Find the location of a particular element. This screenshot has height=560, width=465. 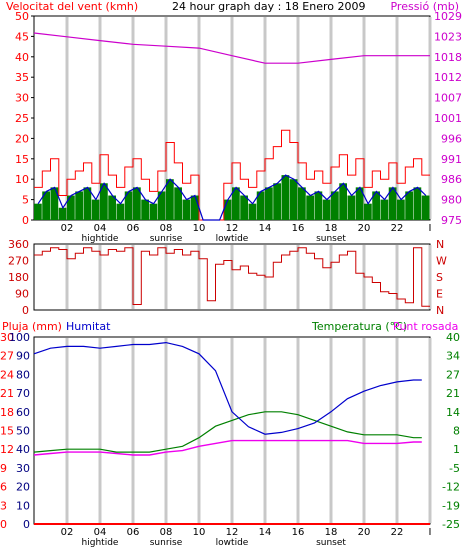

wind-panel-x-tick: 16 is located at coordinates (298, 228).